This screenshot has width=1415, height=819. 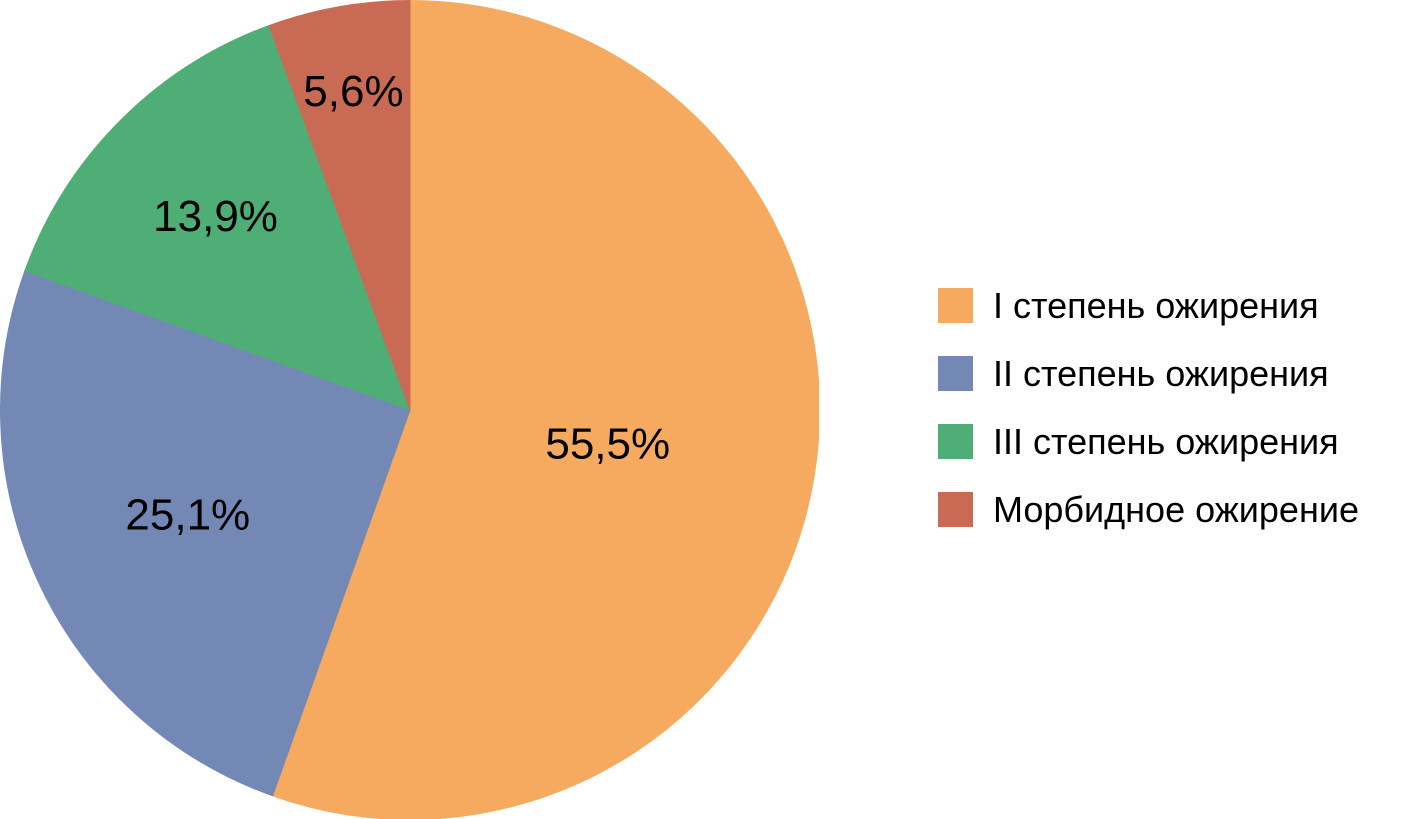 I want to click on pie-slice-value-label: 5,6%, so click(x=353, y=91).